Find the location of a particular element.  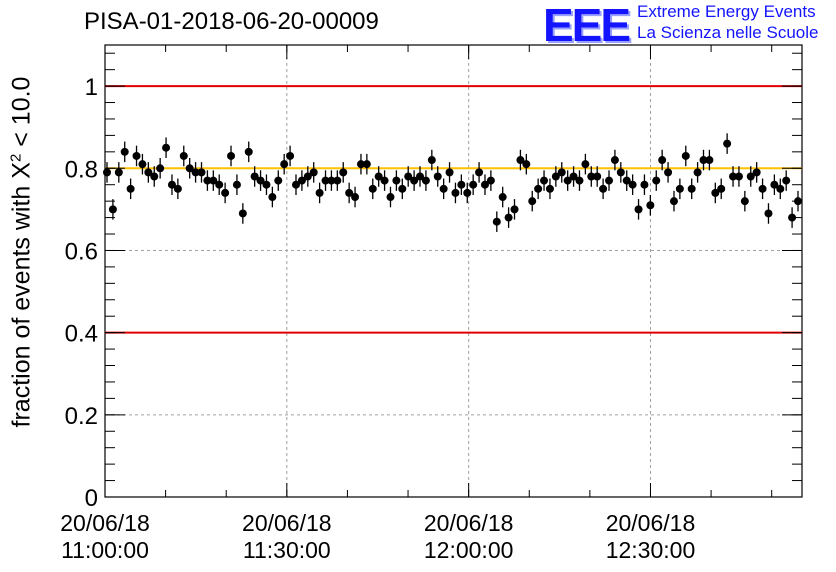

y-tick-label: 0.8 is located at coordinates (81, 169).